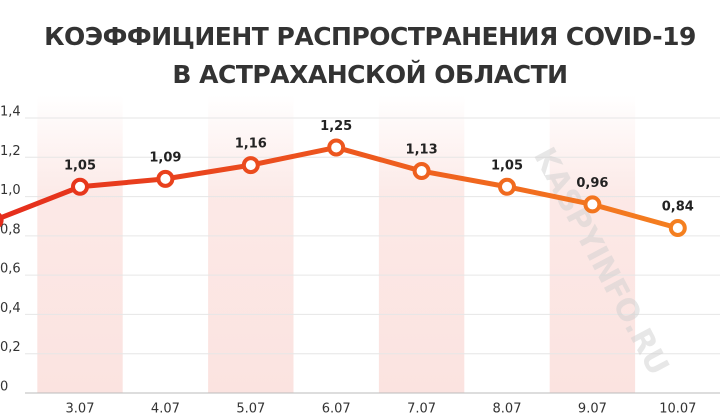 This screenshot has width=720, height=420. I want to click on y-tick-label: 0,2, so click(10, 347).